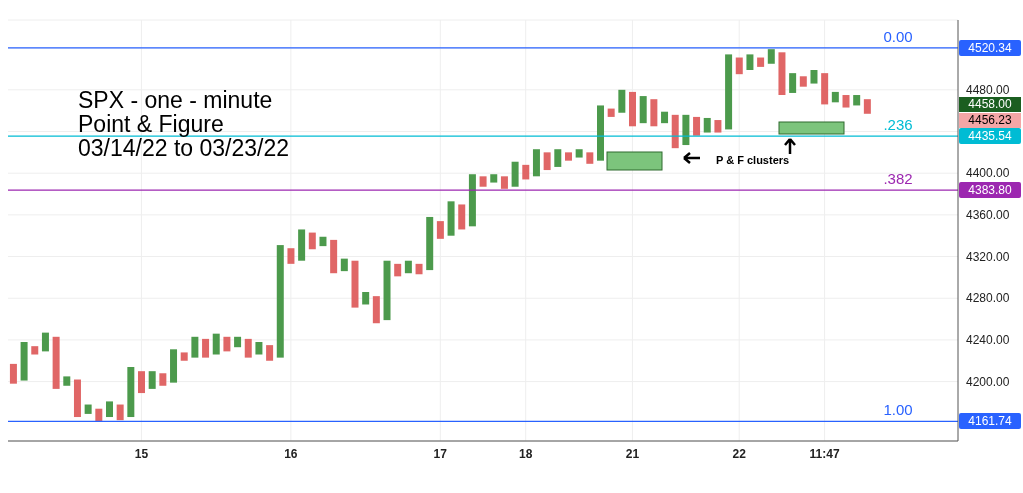  Describe the element at coordinates (990, 120) in the screenshot. I see `text: 4456.23` at that location.